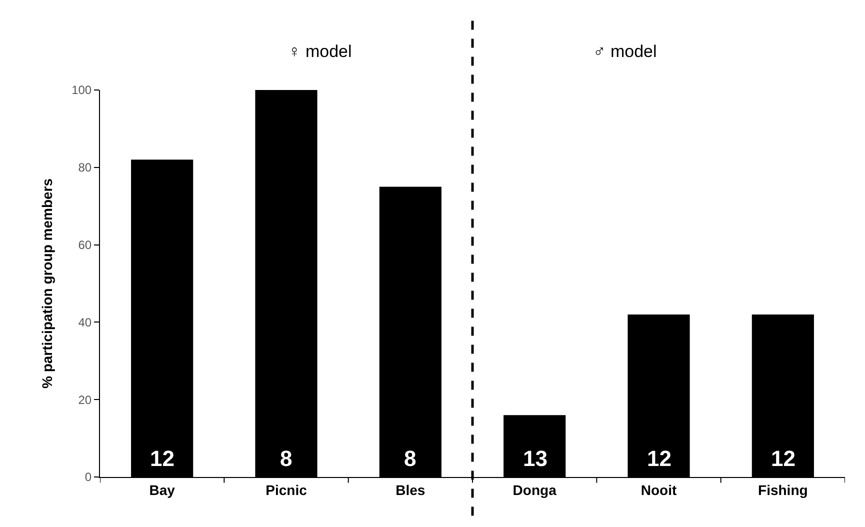 The image size is (865, 527). I want to click on y-tick-label: 40, so click(85, 322).